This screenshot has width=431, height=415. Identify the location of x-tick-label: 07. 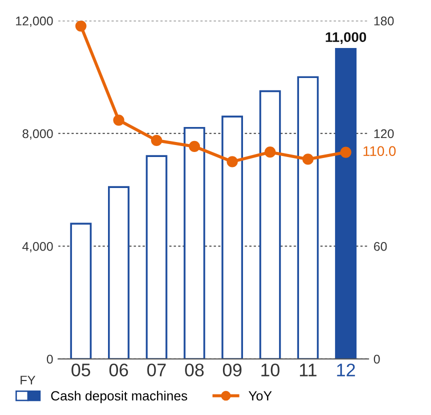
(156, 370).